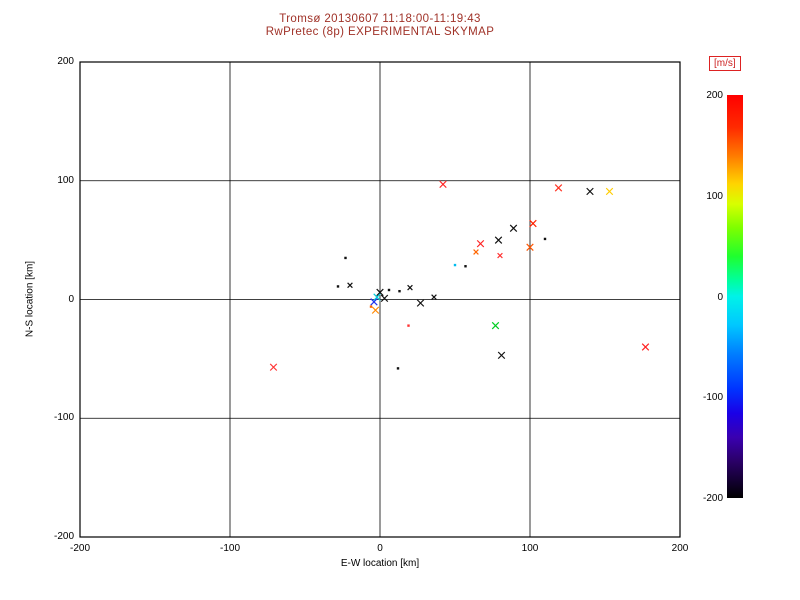 This screenshot has width=800, height=600. I want to click on colorbar-tick-label: -200, so click(712, 498).